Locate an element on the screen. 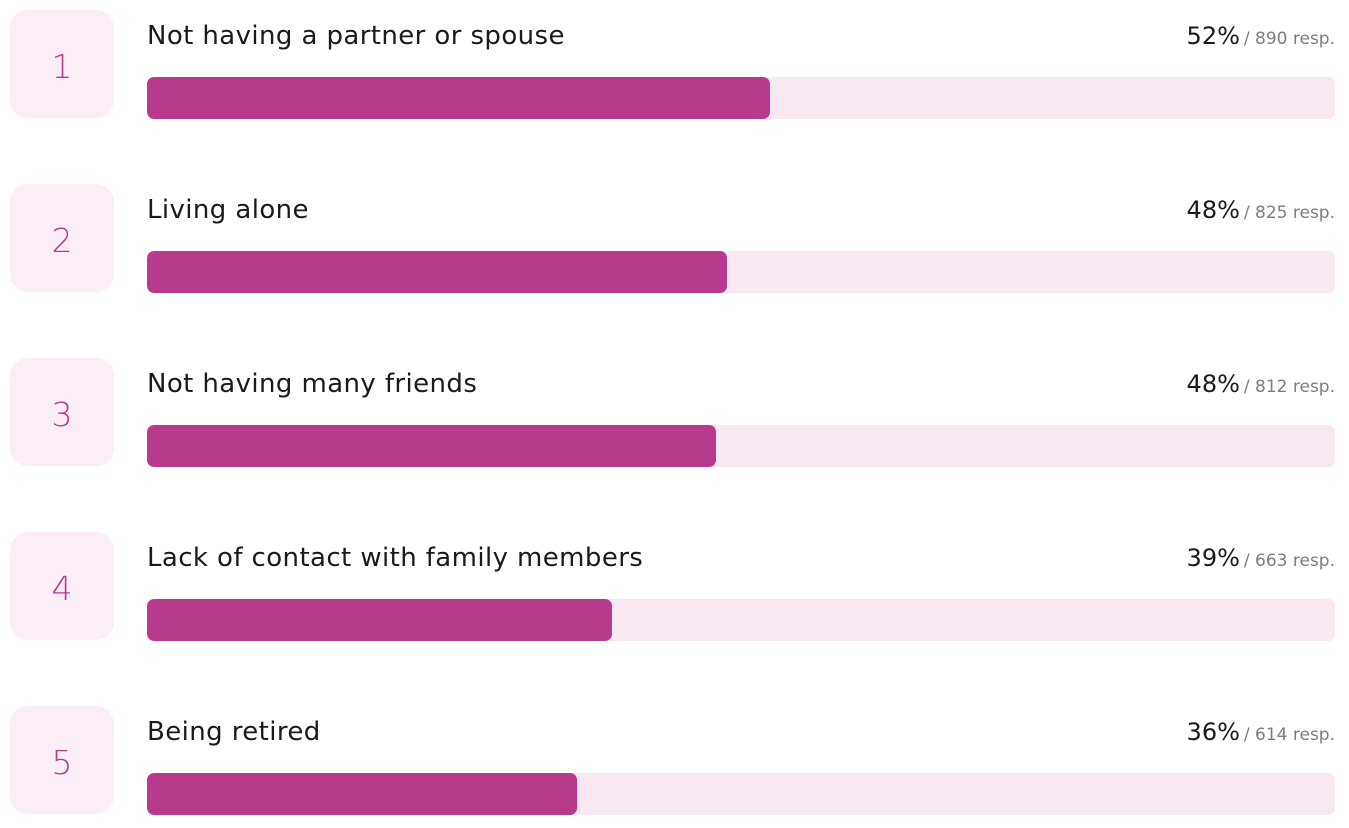 The width and height of the screenshot is (1349, 828). item-label: Lack of contact with family members is located at coordinates (395, 558).